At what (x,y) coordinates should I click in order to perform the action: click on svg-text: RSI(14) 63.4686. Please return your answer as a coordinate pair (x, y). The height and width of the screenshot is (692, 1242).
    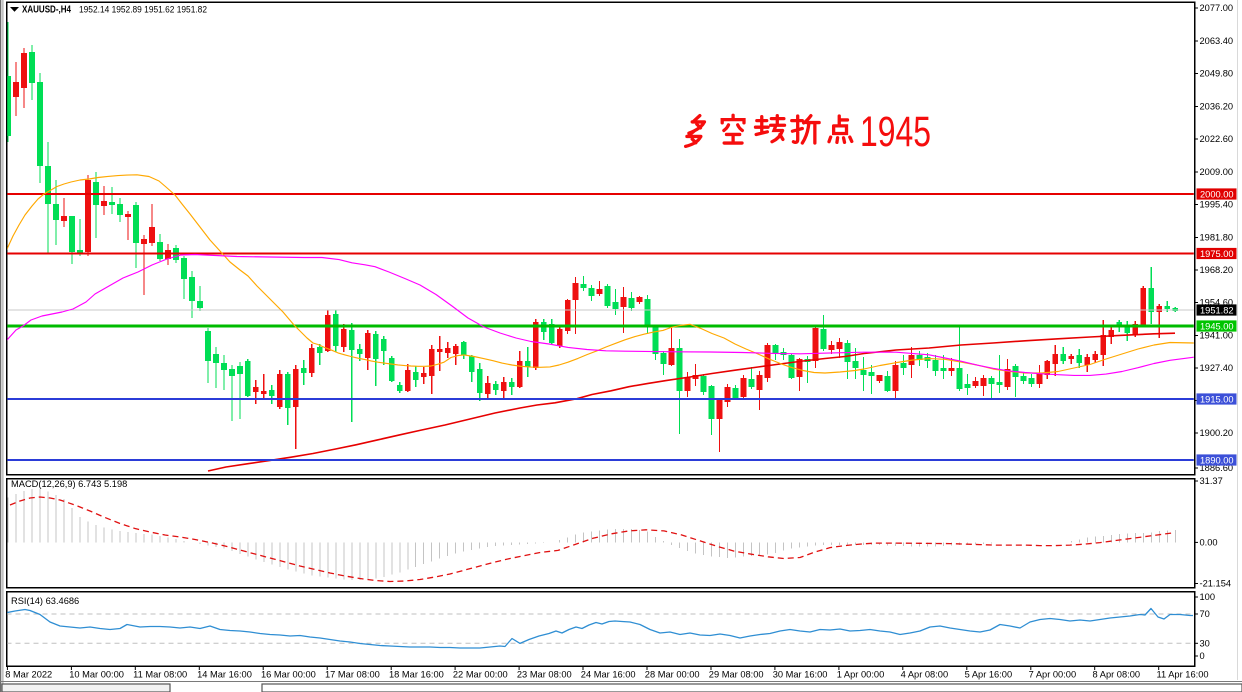
    Looking at the image, I should click on (45, 601).